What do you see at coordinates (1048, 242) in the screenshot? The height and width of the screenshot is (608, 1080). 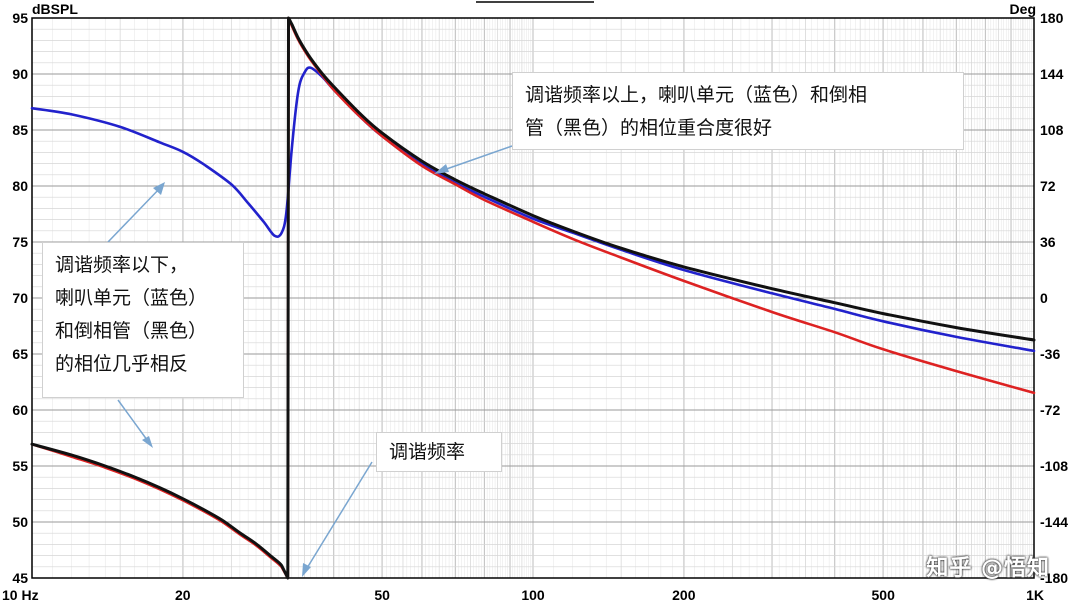 I see `right-tick-label: 36` at bounding box center [1048, 242].